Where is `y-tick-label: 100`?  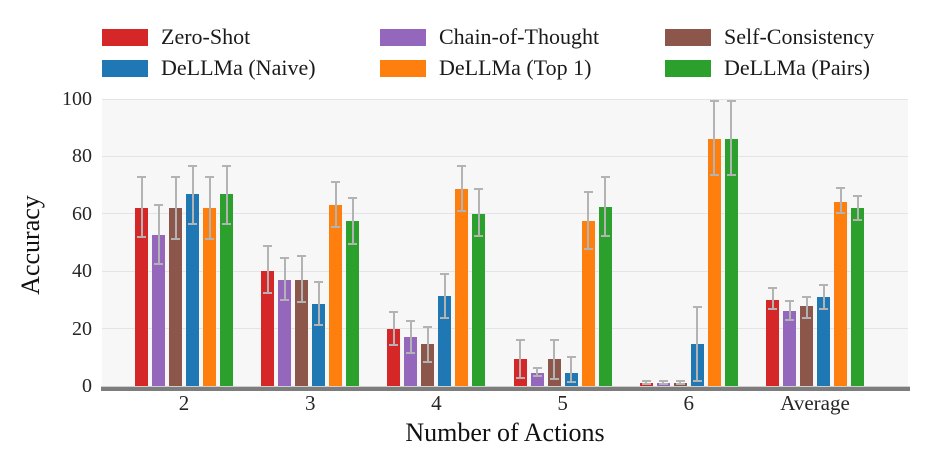 y-tick-label: 100 is located at coordinates (77, 99).